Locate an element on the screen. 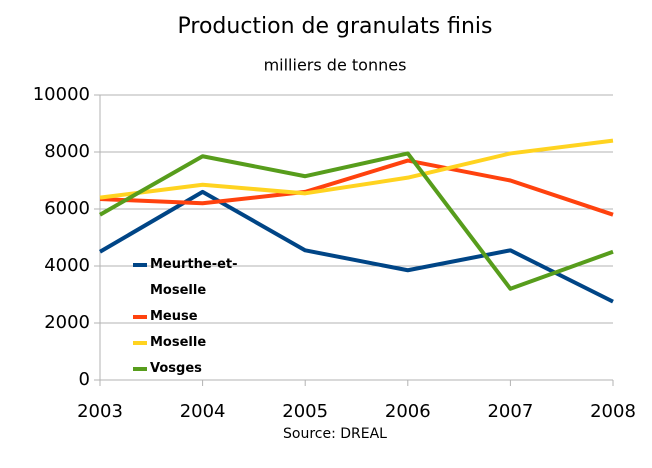  legend-entry: Moselle is located at coordinates (193, 343).